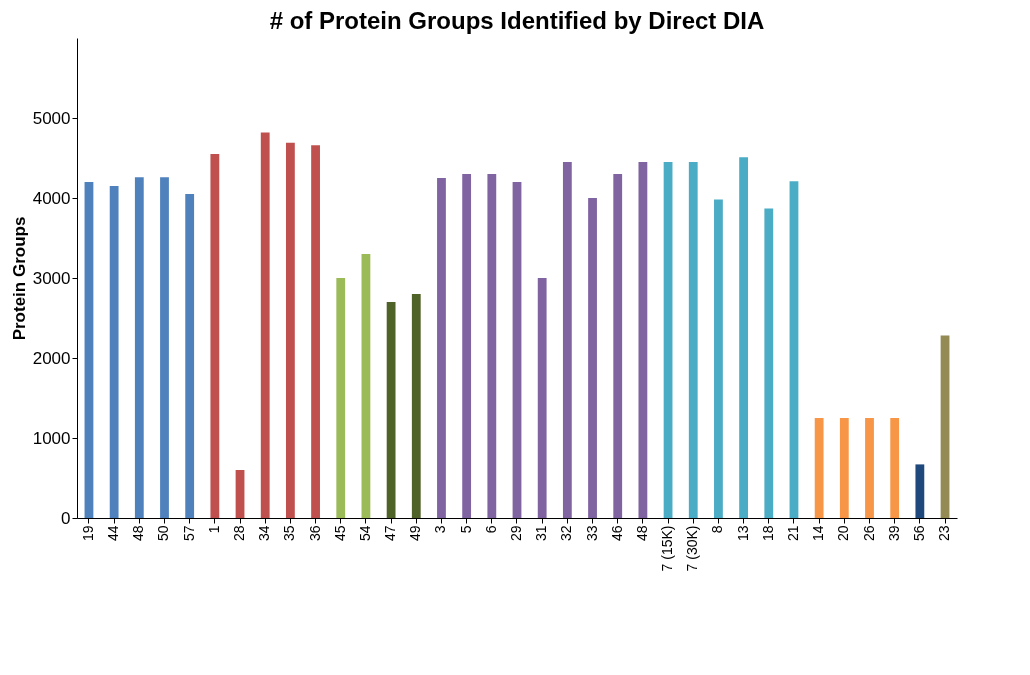  Describe the element at coordinates (87, 533) in the screenshot. I see `x-tick-label: 19` at that location.